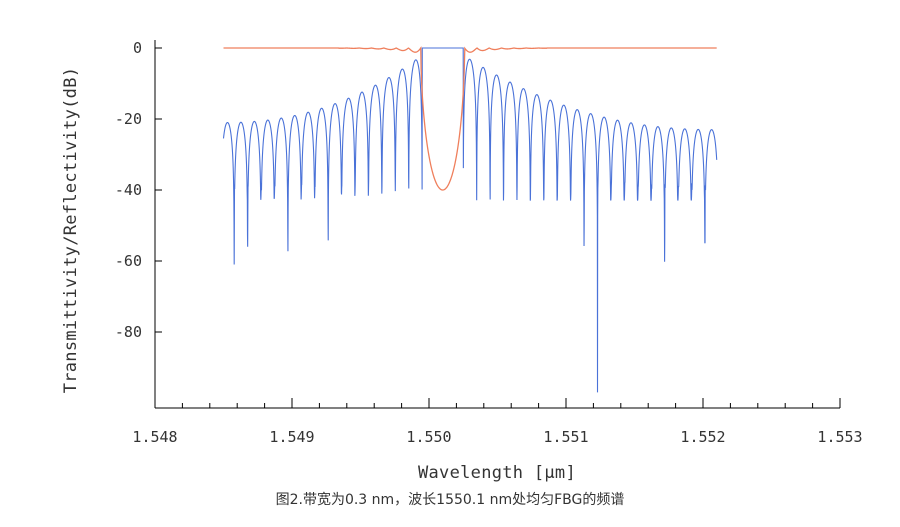 This screenshot has height=527, width=900. Describe the element at coordinates (137, 48) in the screenshot. I see `y-tick-label: 0` at that location.